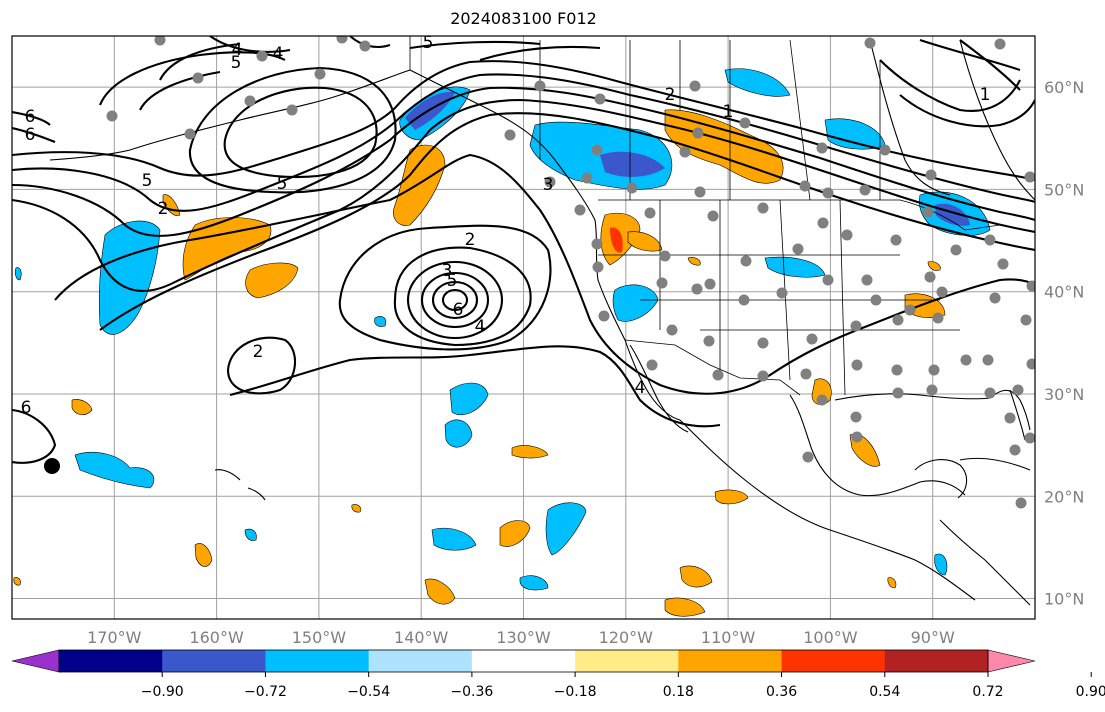 This screenshot has height=712, width=1105. Describe the element at coordinates (523, 637) in the screenshot. I see `lon-label: 130°W` at that location.